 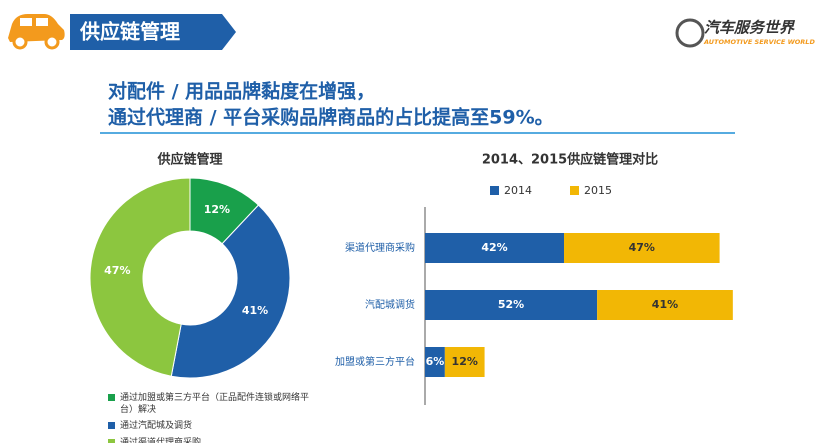 I want to click on legend-label: 通过加盟或第三方平台（正品配件连锁或网络平台）解决, so click(x=215, y=404).